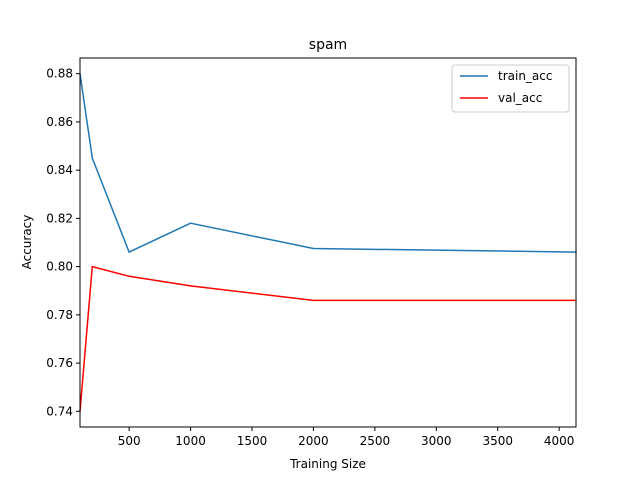 The height and width of the screenshot is (480, 640). I want to click on x-tick-label: 3500, so click(497, 441).